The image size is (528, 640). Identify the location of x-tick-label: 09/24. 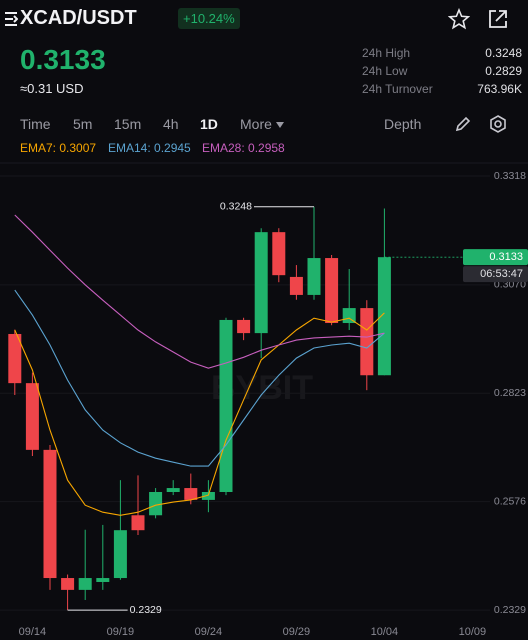
(209, 632).